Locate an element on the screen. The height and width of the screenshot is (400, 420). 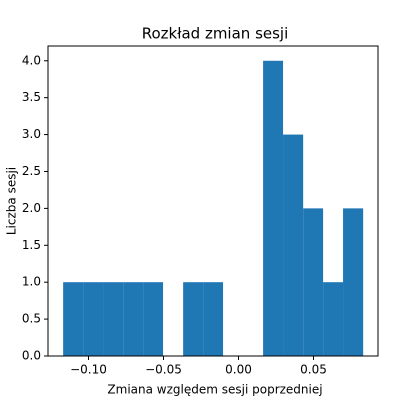
y-tick-label: 0.0 is located at coordinates (31, 356).